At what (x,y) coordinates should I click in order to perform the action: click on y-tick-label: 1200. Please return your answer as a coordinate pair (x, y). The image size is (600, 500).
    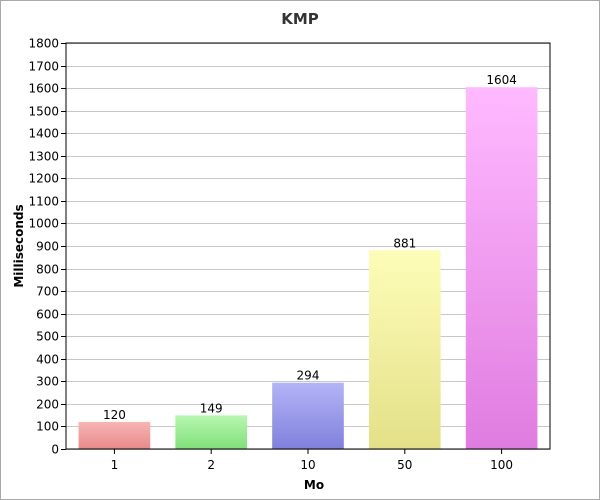
    Looking at the image, I should click on (43, 179).